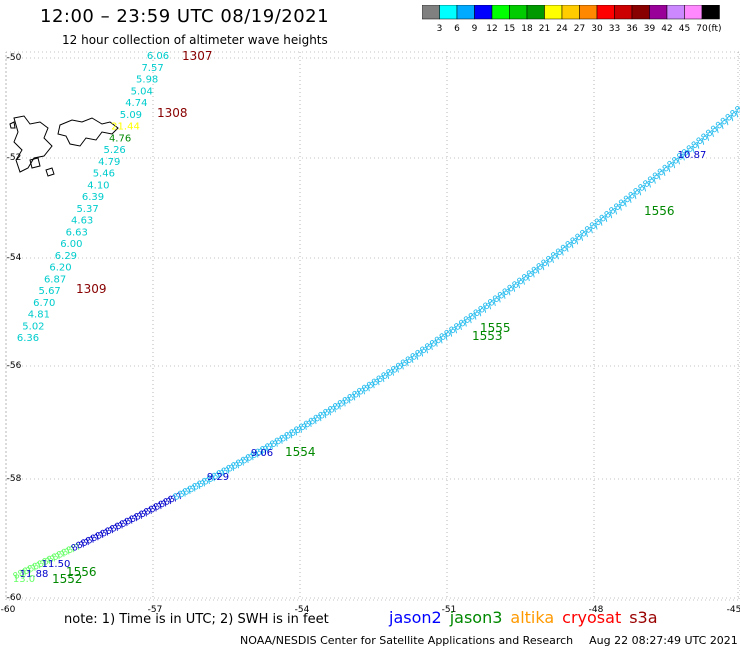 The width and height of the screenshot is (740, 650). I want to click on swh-value: 11.50, so click(56, 564).